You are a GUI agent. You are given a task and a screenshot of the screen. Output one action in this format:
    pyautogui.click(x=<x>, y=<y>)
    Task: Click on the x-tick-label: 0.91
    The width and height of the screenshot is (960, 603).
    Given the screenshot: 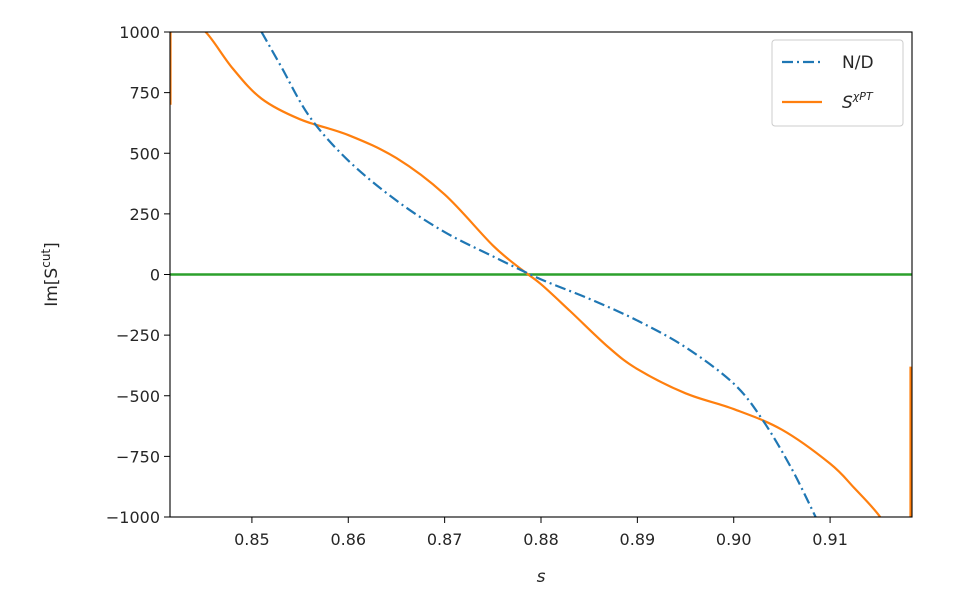 What is the action you would take?
    pyautogui.click(x=830, y=539)
    